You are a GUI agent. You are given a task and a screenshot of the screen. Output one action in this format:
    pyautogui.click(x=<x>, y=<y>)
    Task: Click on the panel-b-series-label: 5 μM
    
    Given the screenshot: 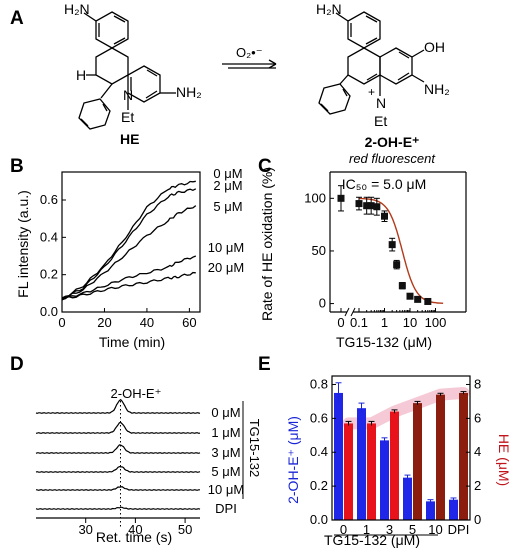 What is the action you would take?
    pyautogui.click(x=227, y=206)
    